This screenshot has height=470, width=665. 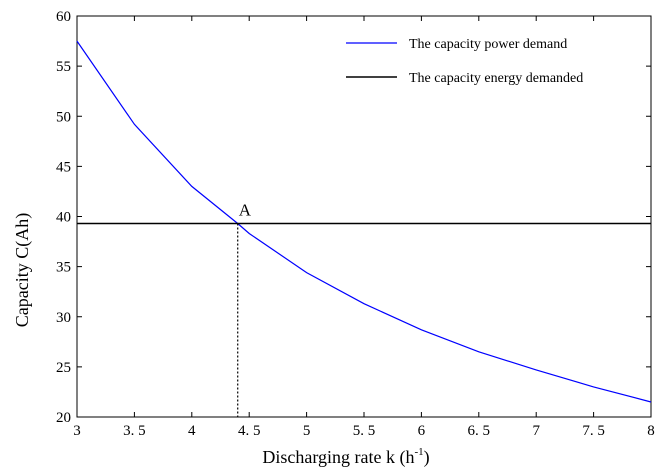 I want to click on y-tick-label: 50, so click(x=63, y=117).